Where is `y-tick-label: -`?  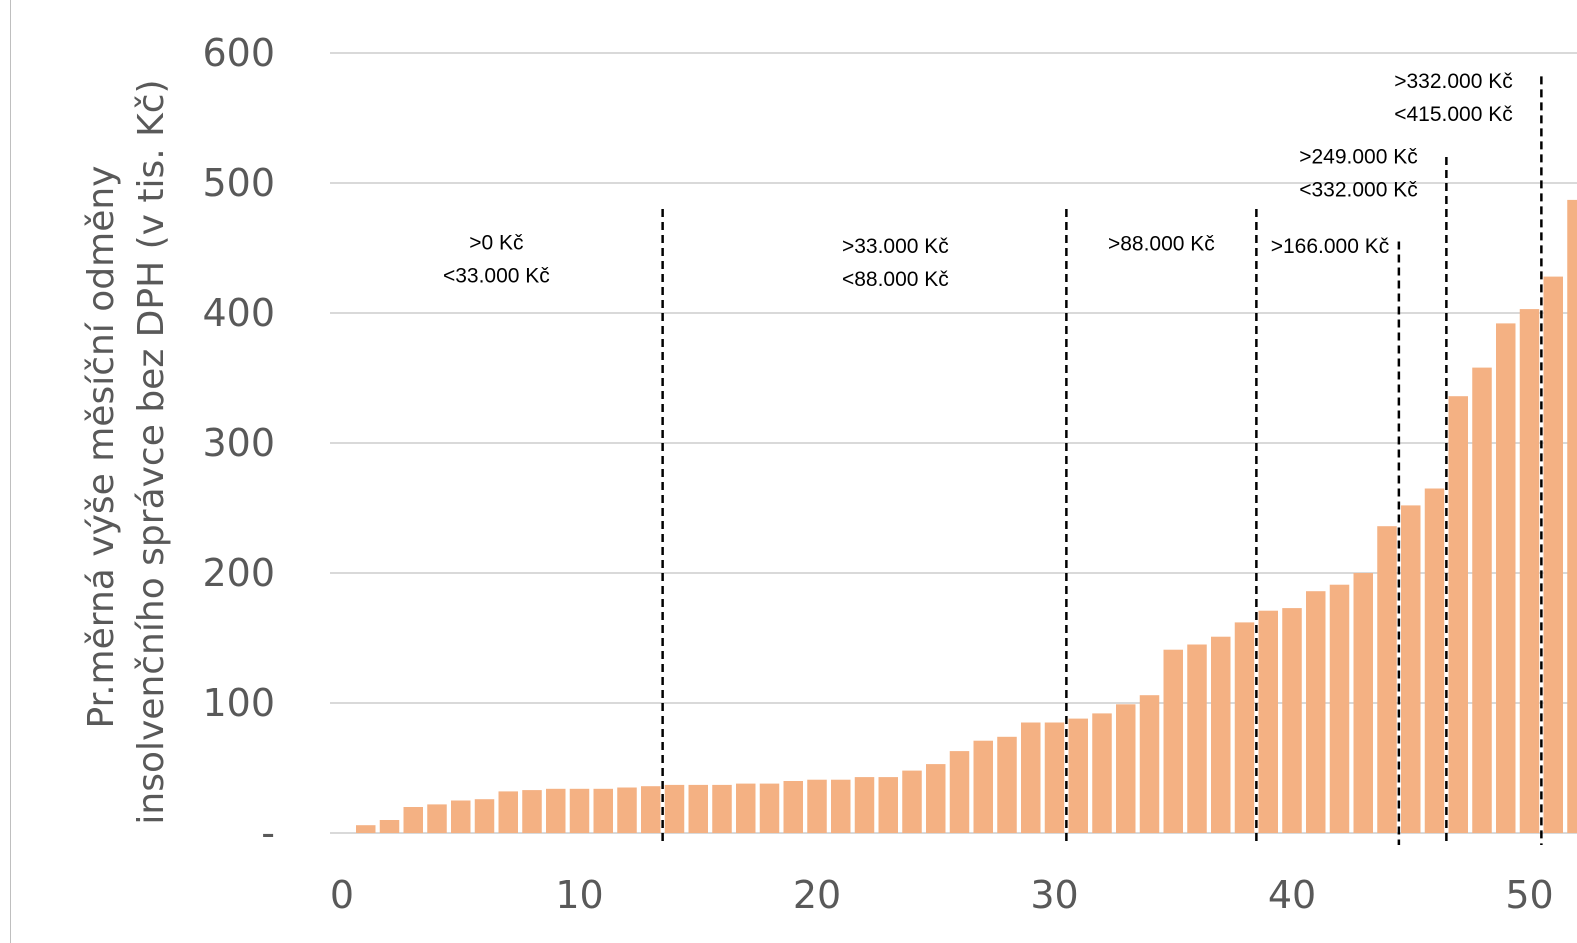
y-tick-label: - is located at coordinates (268, 833).